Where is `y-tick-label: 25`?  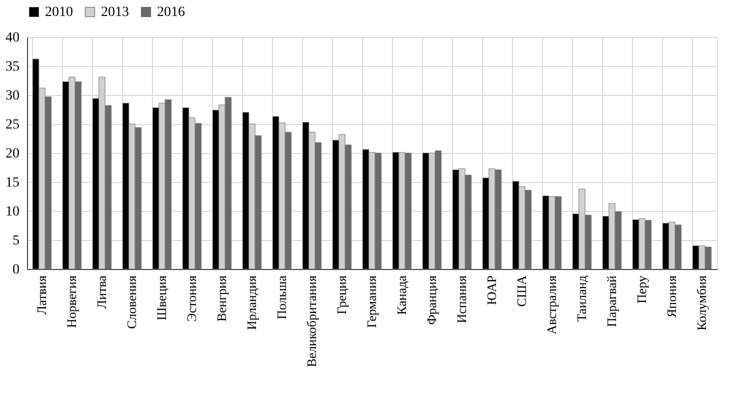
y-tick-label: 25 is located at coordinates (13, 125).